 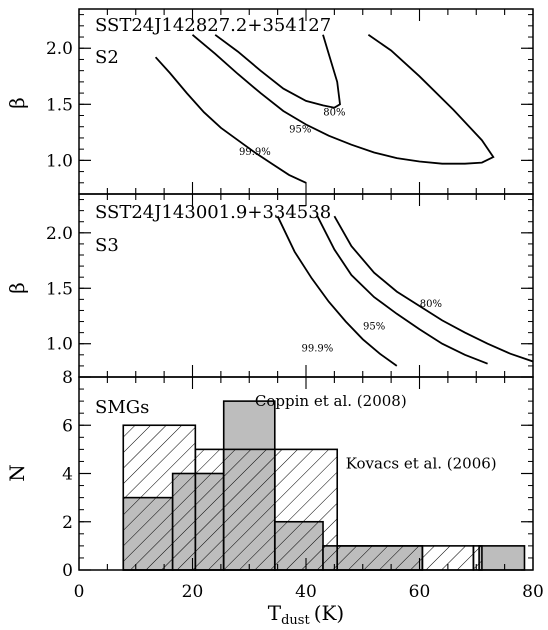 I want to click on x-tick-label: 0, so click(x=79, y=592).